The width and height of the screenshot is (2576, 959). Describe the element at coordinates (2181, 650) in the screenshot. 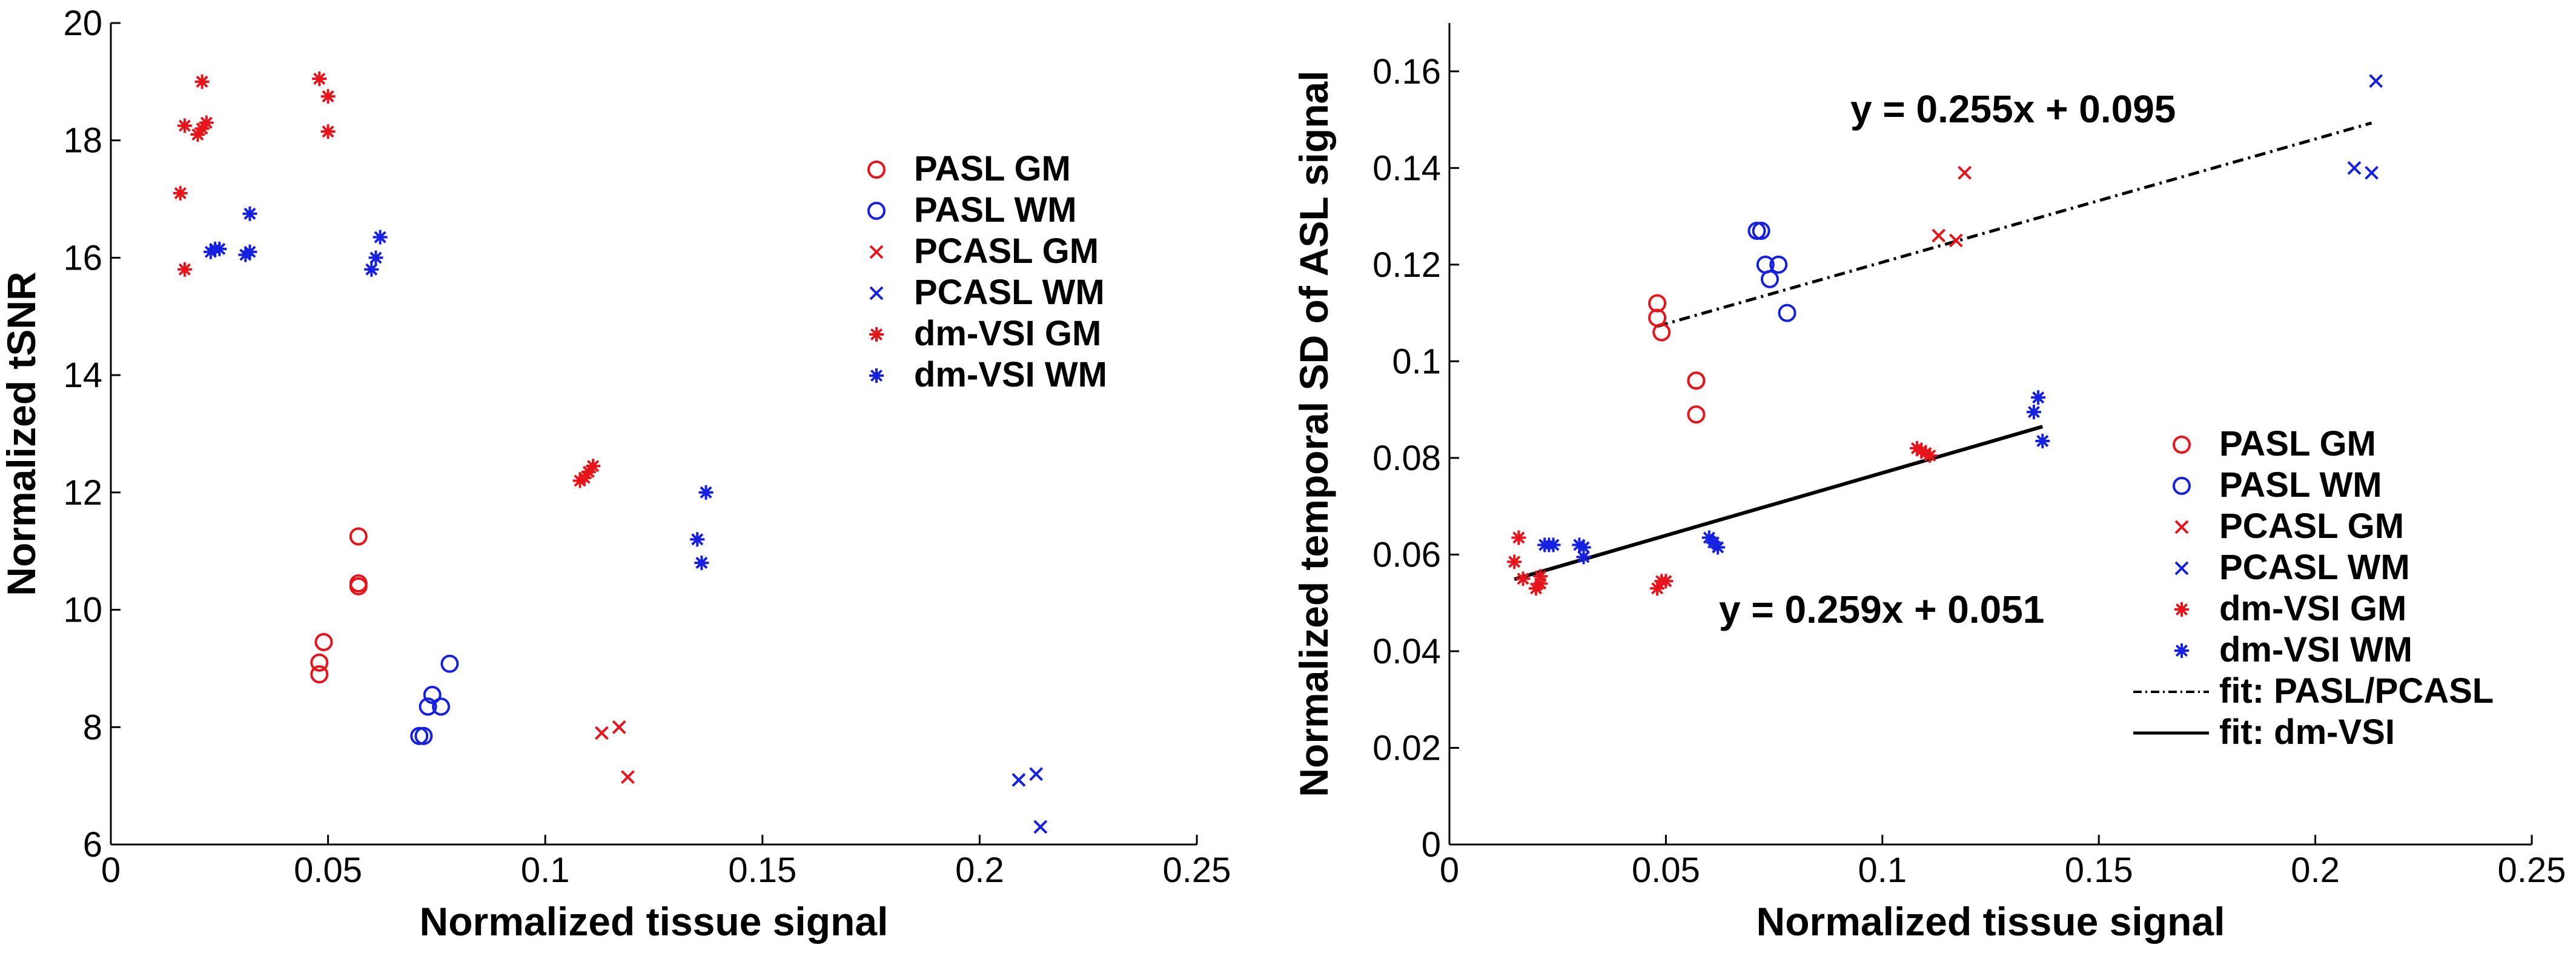

I see `legend-marker-dm-vsi-wm` at that location.